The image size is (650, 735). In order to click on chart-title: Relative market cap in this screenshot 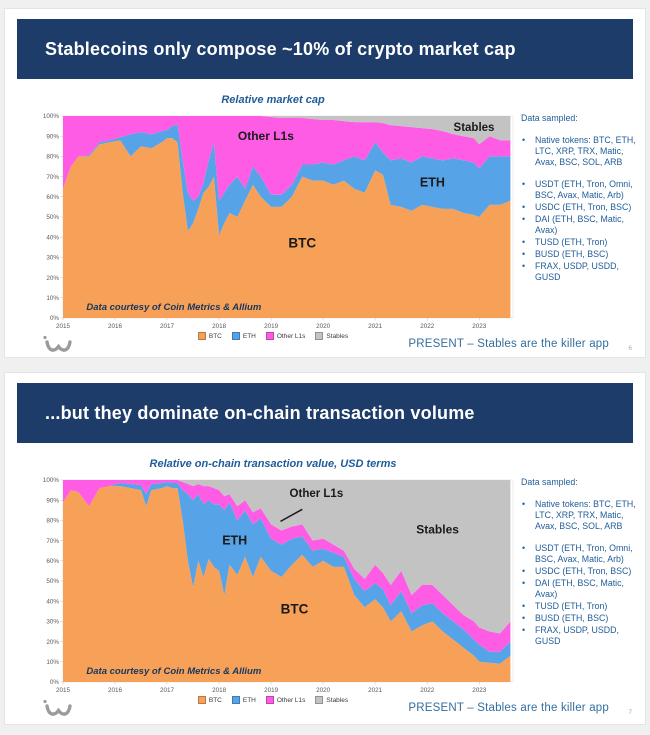, I will do `click(273, 100)`.